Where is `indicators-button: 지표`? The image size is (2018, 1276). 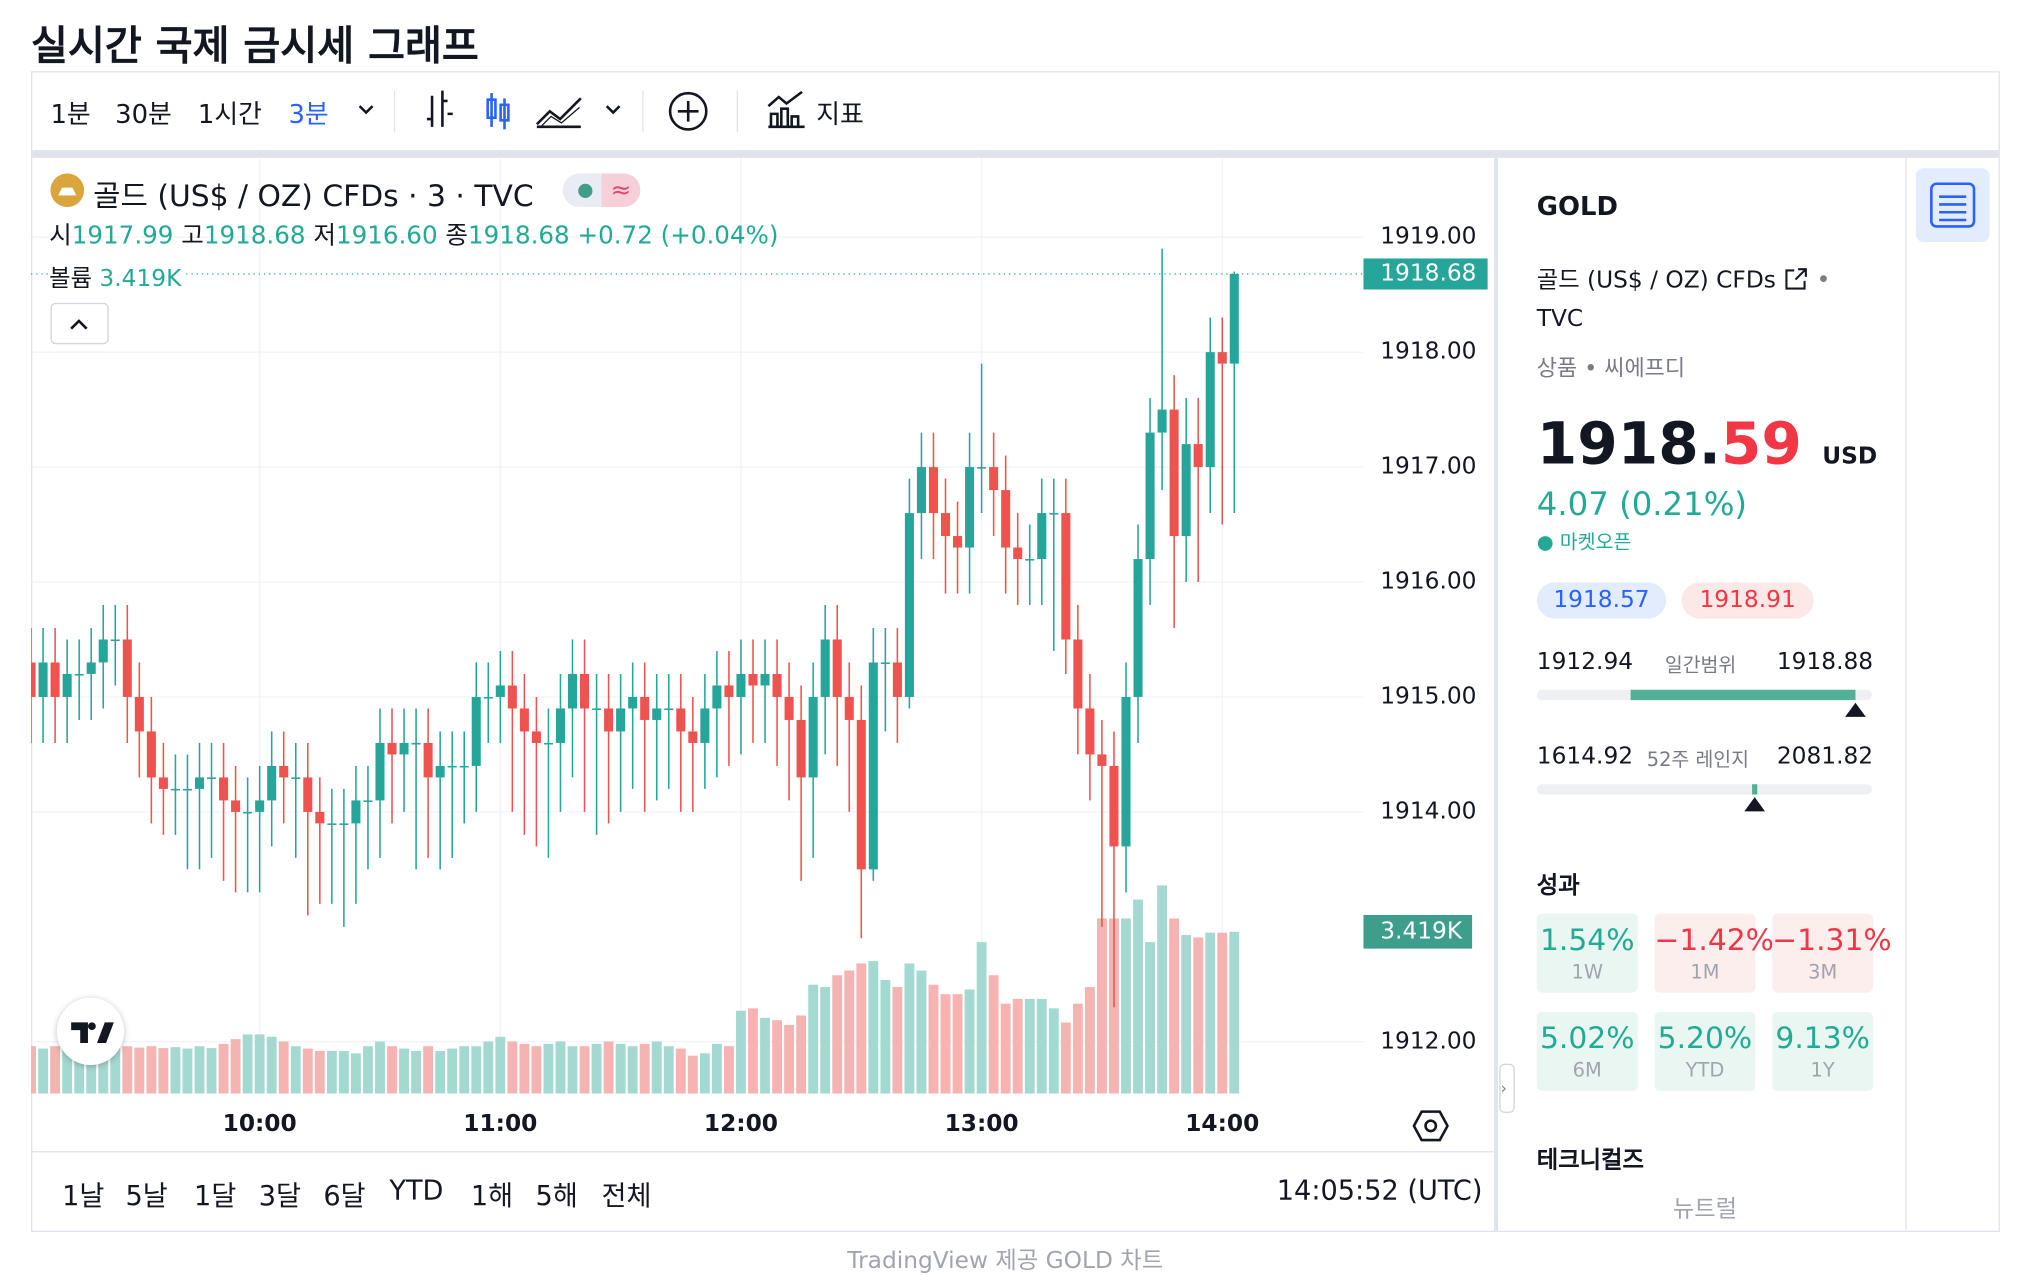 indicators-button: 지표 is located at coordinates (840, 114).